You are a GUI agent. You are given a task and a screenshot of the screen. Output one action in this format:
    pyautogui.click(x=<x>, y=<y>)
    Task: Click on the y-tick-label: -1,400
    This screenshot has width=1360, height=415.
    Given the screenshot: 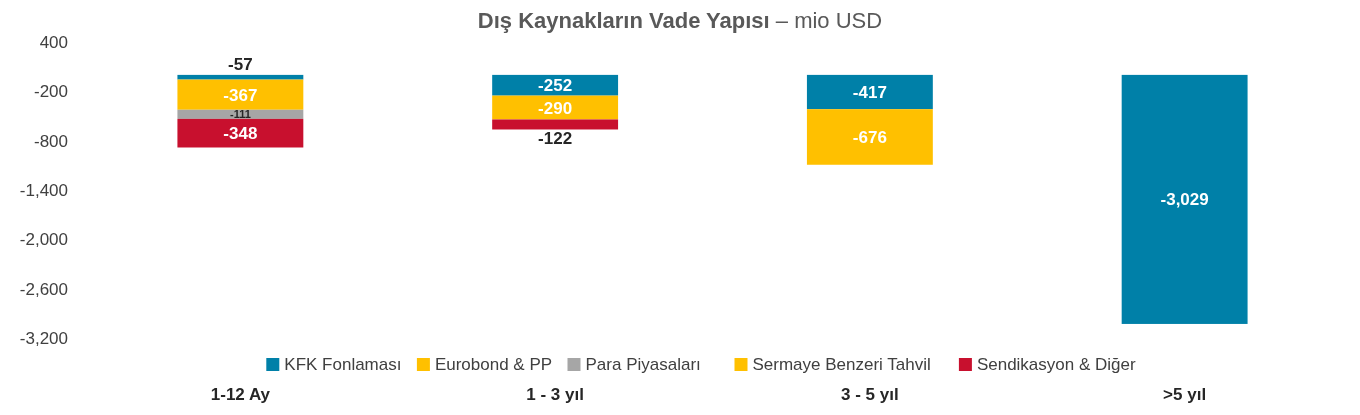 What is the action you would take?
    pyautogui.click(x=43, y=190)
    